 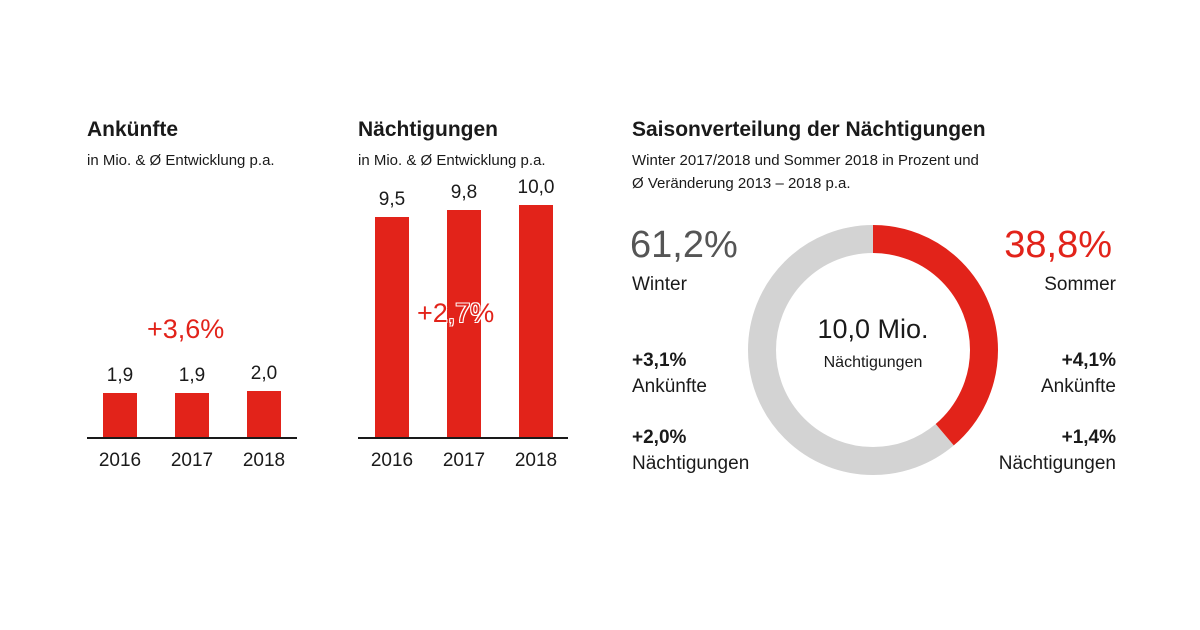 I want to click on nights-value-label-2016: 9,5, so click(x=392, y=199).